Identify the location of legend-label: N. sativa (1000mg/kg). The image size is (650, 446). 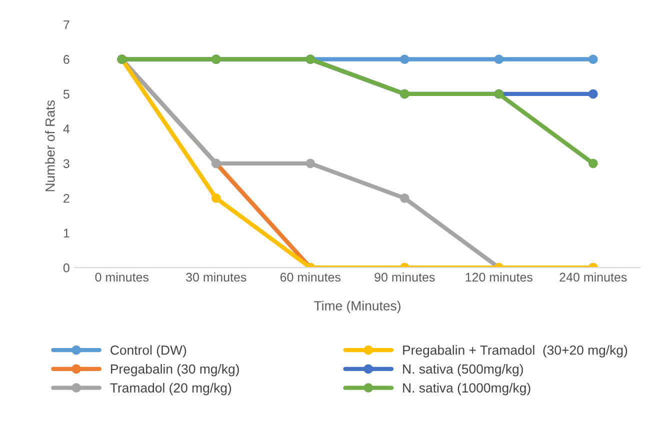
(466, 389).